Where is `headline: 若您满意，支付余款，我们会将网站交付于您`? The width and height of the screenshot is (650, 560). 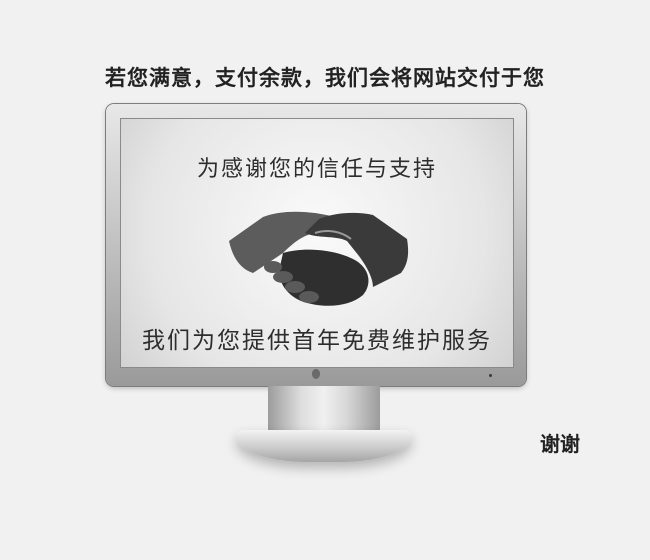
headline: 若您满意，支付余款，我们会将网站交付于您 is located at coordinates (325, 78).